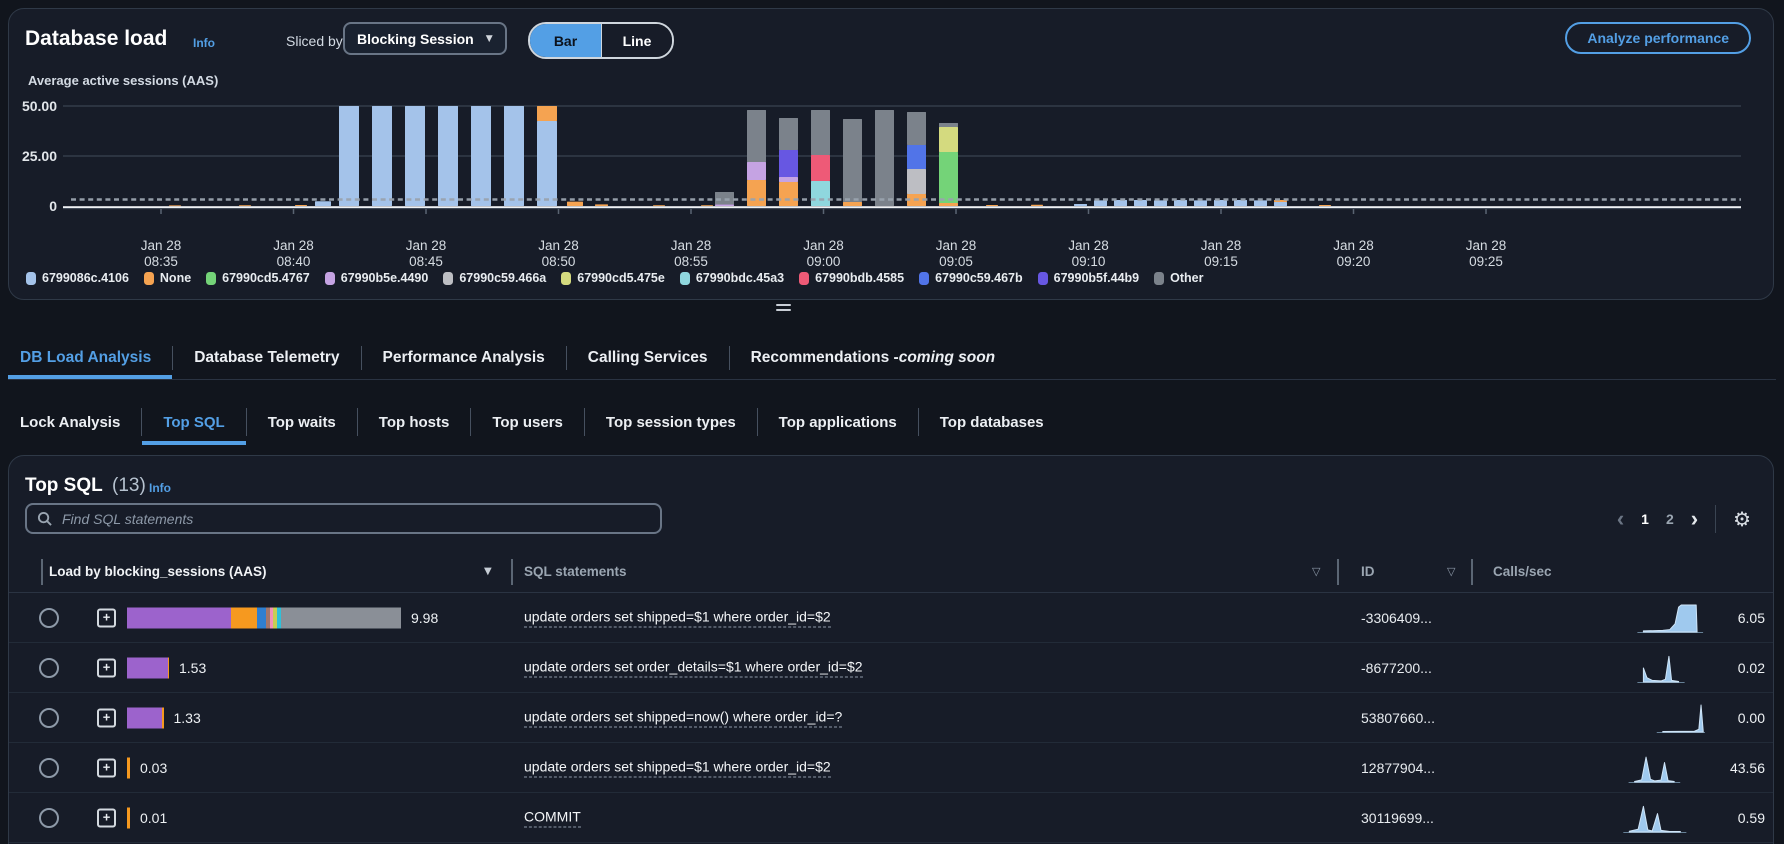 The image size is (1784, 844). I want to click on tab-calling-services: Calling Services, so click(648, 358).